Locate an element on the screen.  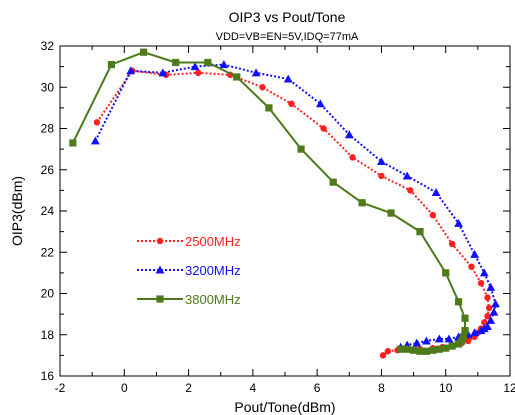
x-tick-label: 4 is located at coordinates (253, 388).